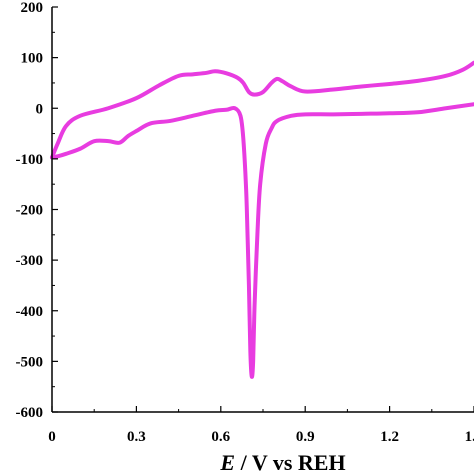  What do you see at coordinates (32, 59) in the screenshot?
I see `y-tick-label: 100` at bounding box center [32, 59].